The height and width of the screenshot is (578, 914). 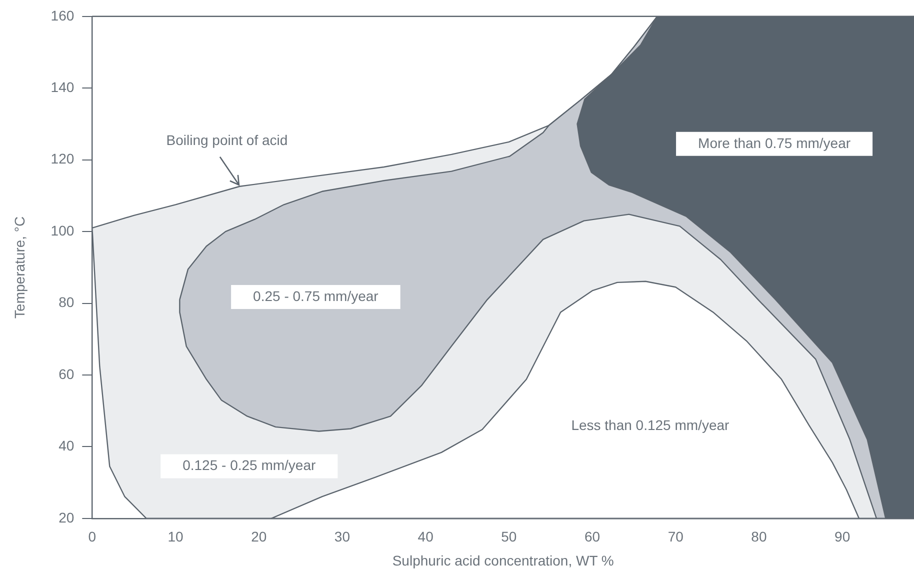 I want to click on y-tick-label: 80, so click(x=66, y=302).